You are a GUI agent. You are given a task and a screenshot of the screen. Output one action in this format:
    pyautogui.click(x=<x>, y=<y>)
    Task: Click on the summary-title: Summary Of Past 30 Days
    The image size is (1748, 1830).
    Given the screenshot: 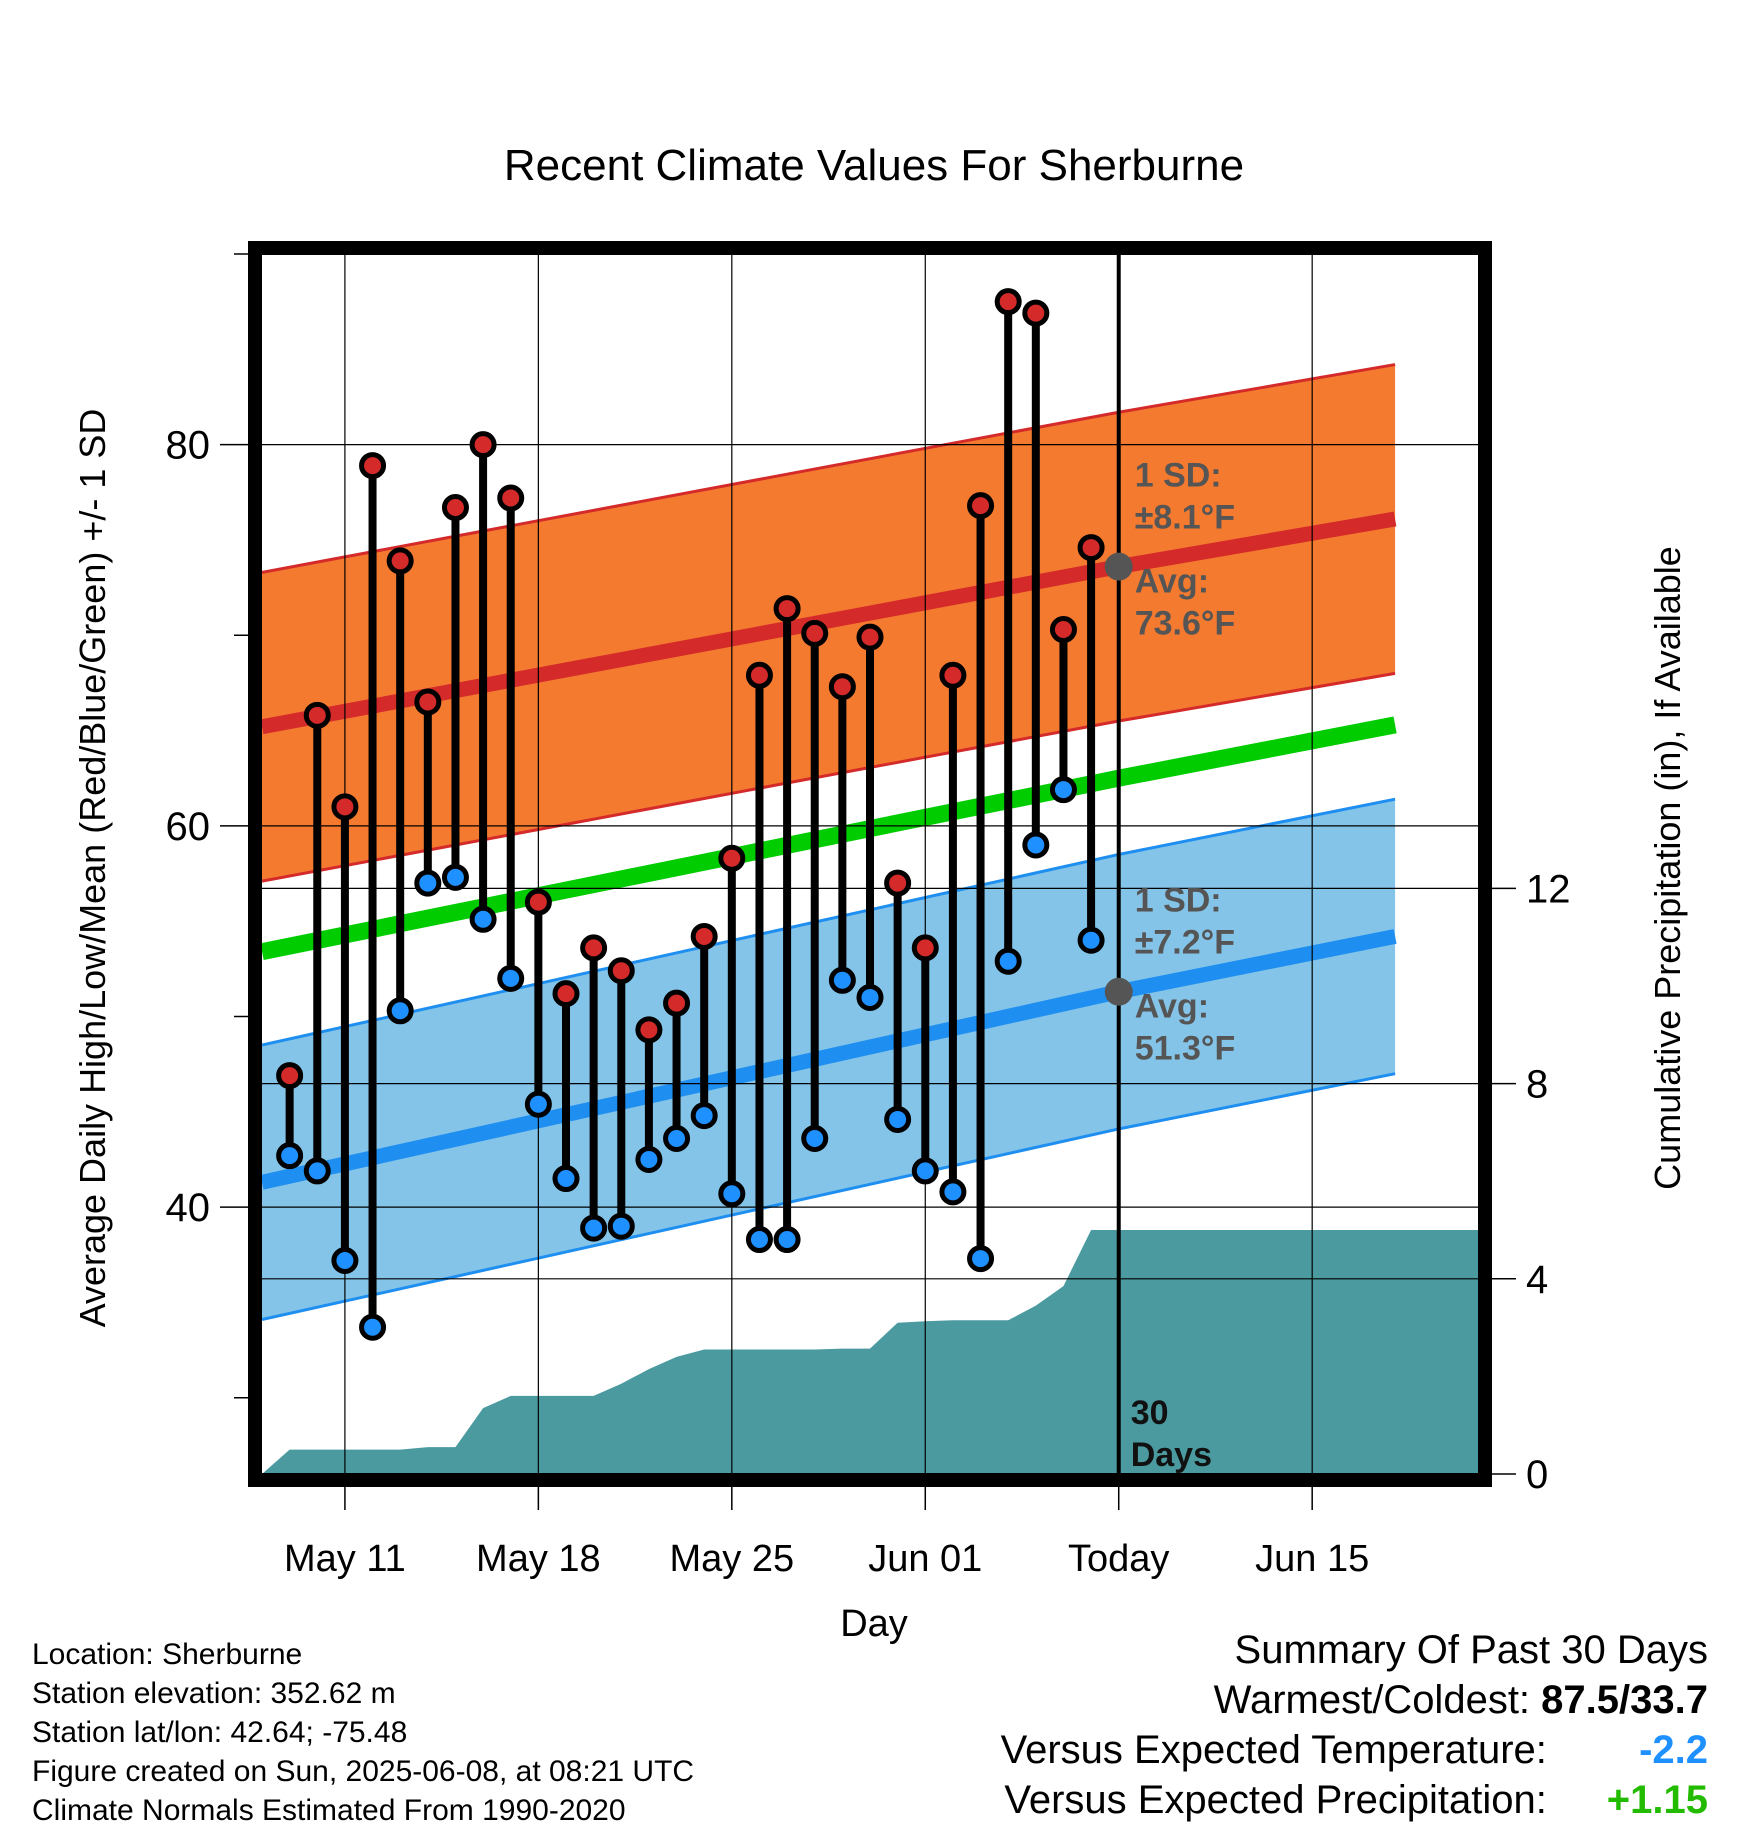 What is the action you would take?
    pyautogui.click(x=1471, y=1650)
    